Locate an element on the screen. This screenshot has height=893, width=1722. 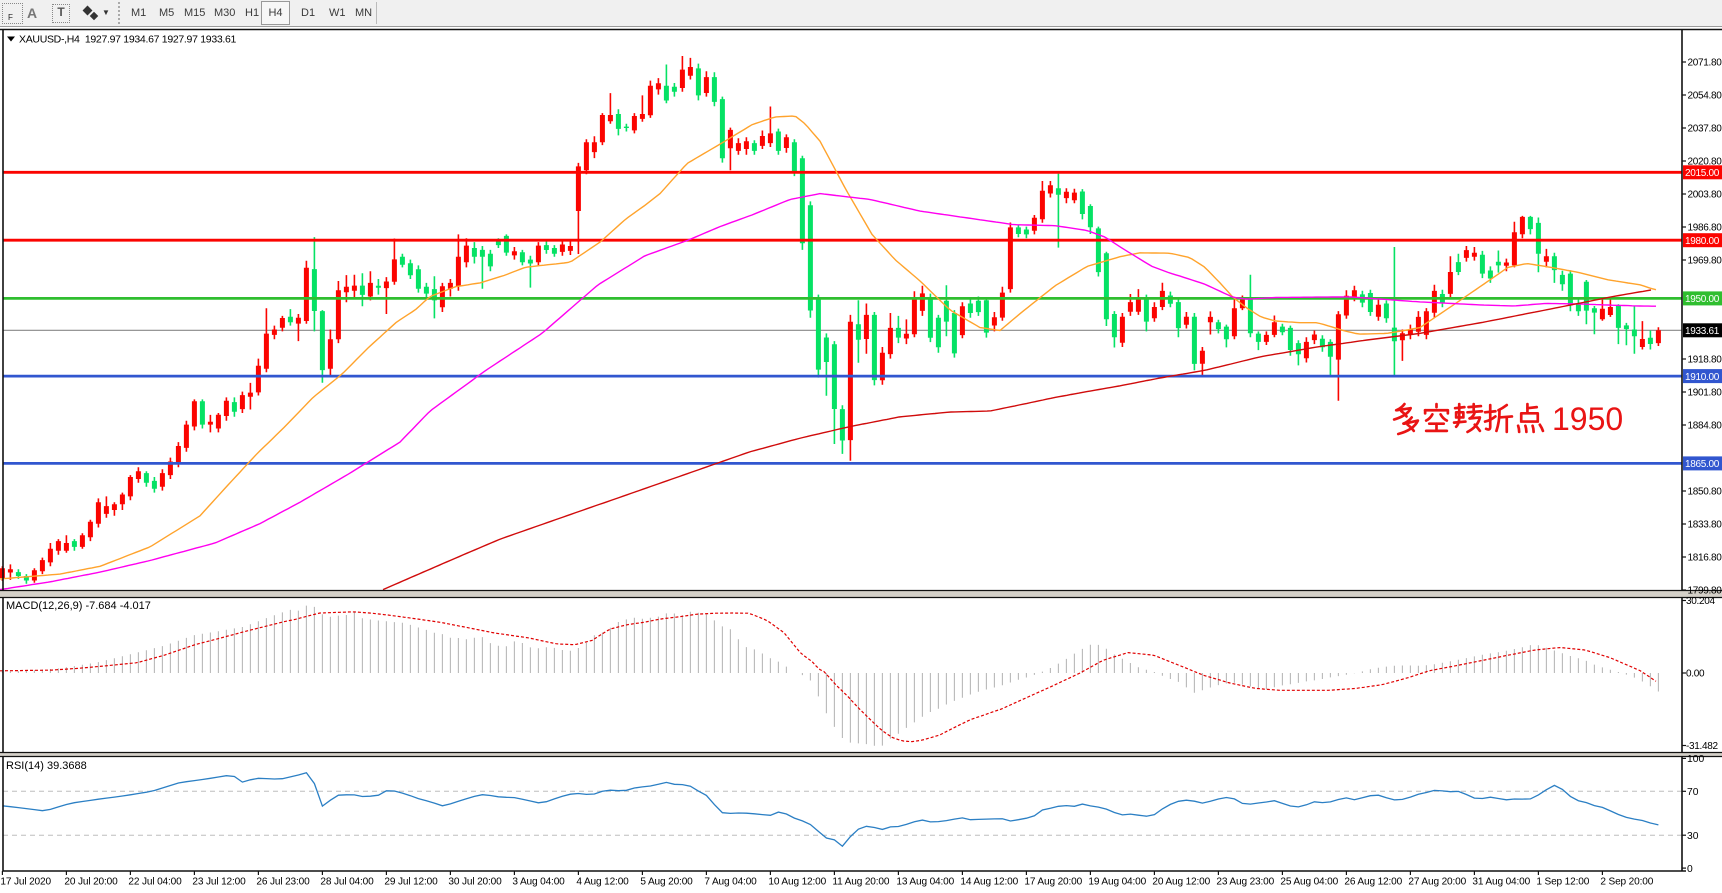
svg-text: 3 Aug 04:00 is located at coordinates (538, 882).